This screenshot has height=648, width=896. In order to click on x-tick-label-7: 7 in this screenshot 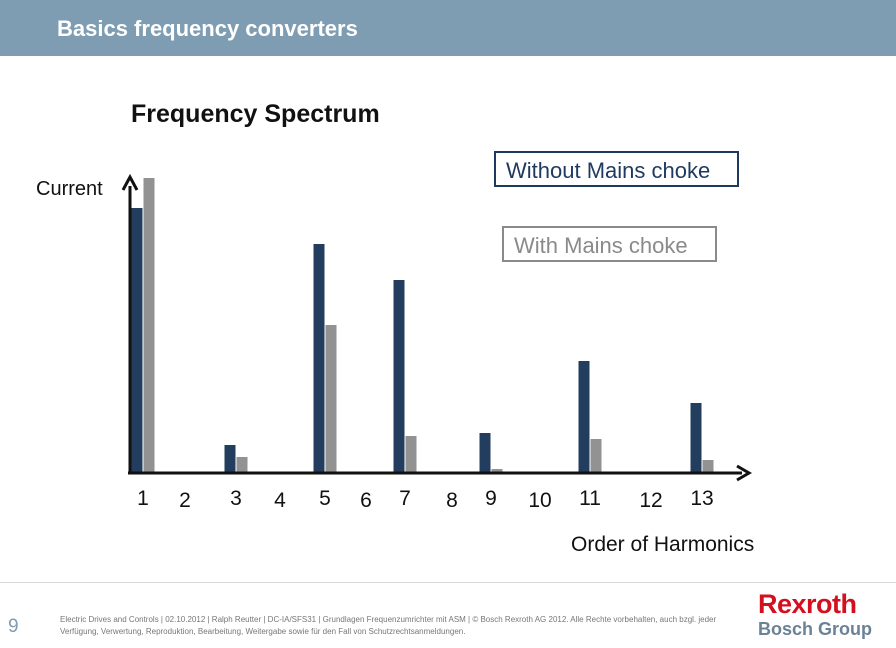, I will do `click(405, 498)`.